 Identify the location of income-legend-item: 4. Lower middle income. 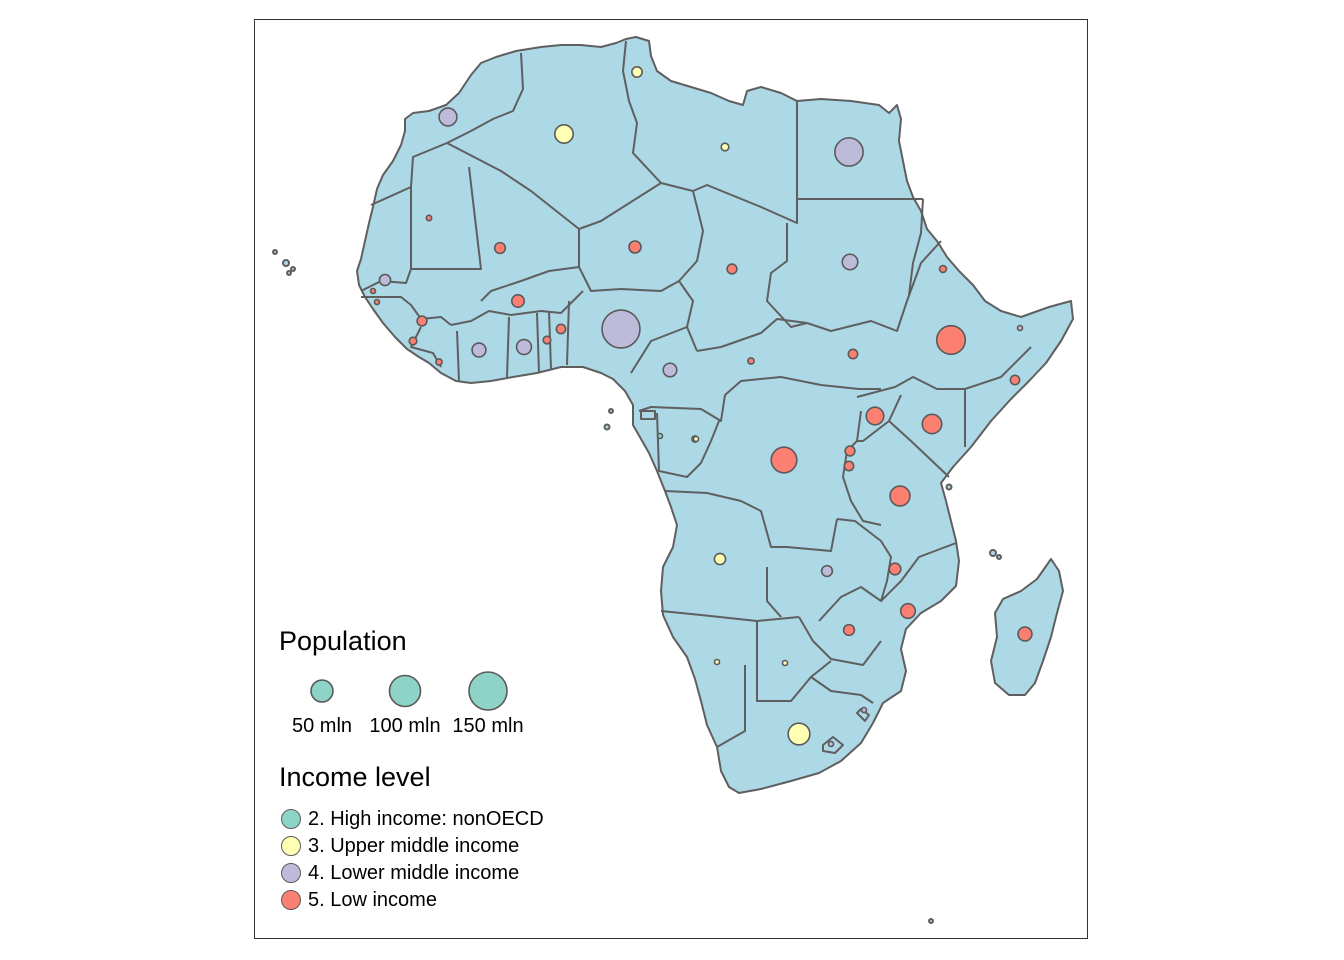
(399, 873).